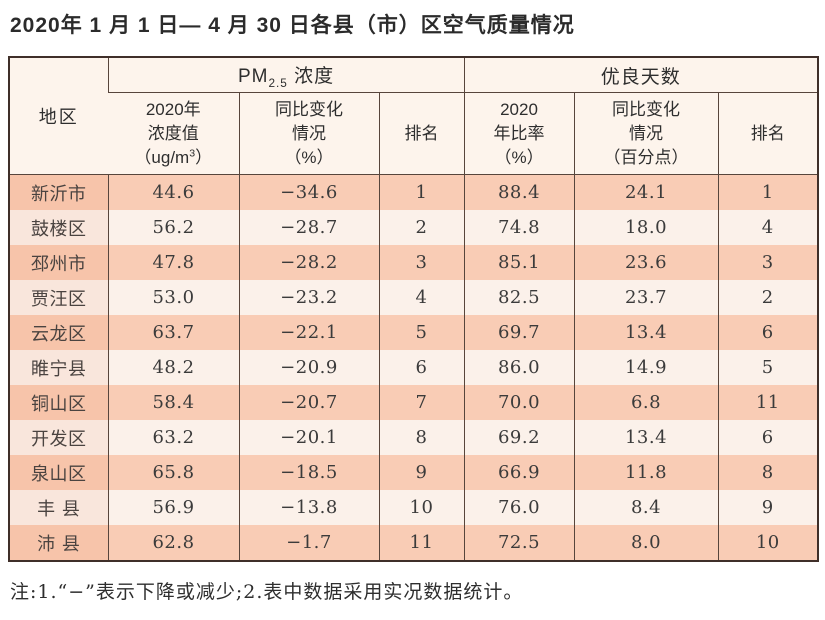 This screenshot has height=620, width=825. I want to click on good-rate-cell: 82.5, so click(519, 298).